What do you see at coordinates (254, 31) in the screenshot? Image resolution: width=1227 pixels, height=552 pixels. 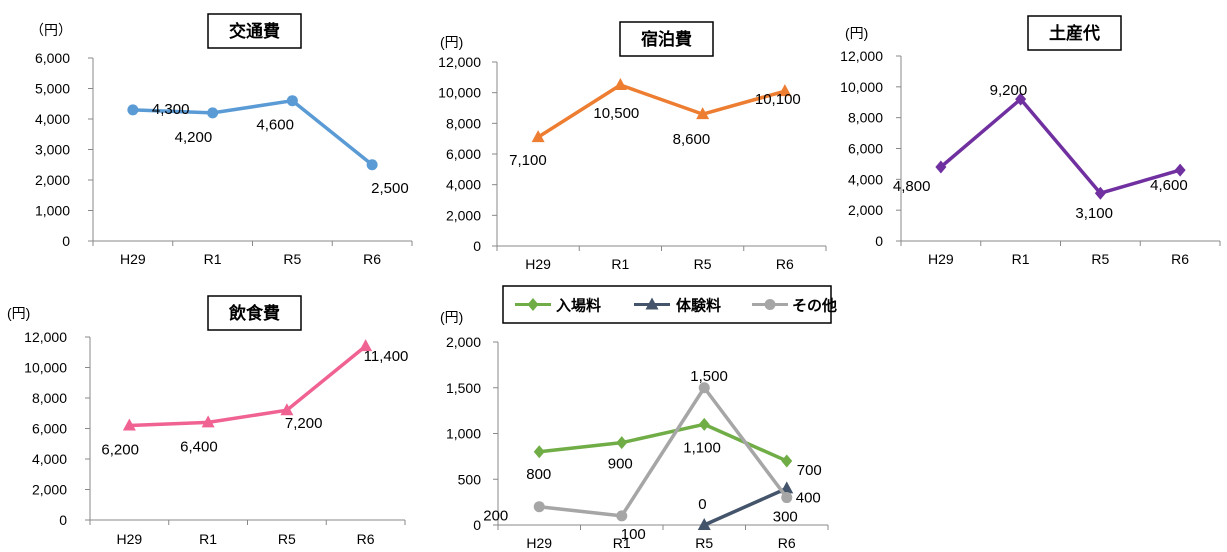 I see `chart-title: 交通費` at bounding box center [254, 31].